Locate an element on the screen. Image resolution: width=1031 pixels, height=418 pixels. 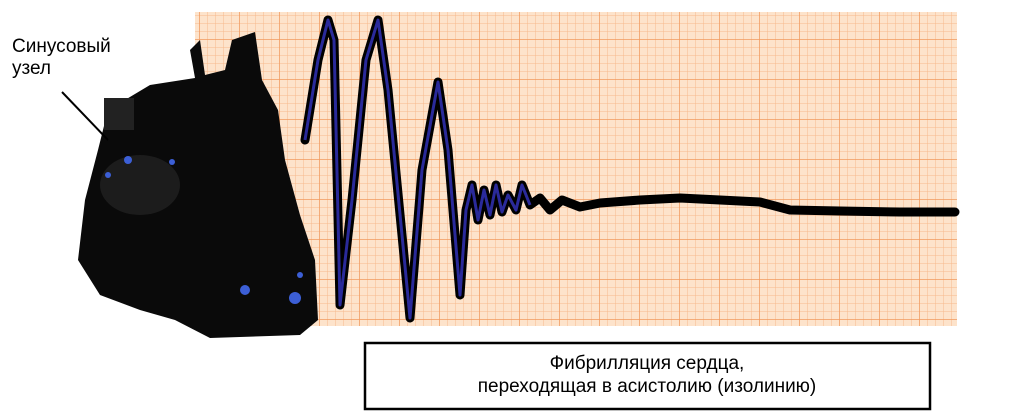
node-label: узел is located at coordinates (31, 68).